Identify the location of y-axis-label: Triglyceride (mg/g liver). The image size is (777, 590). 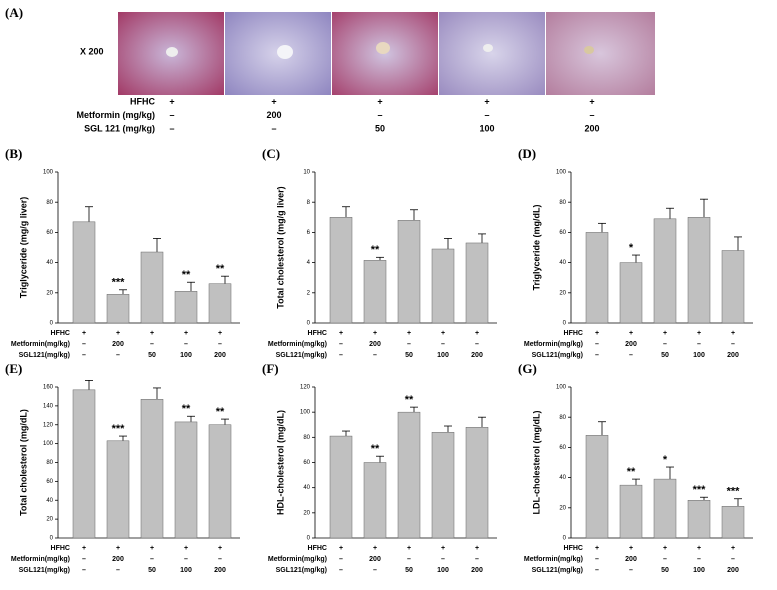
(23, 248).